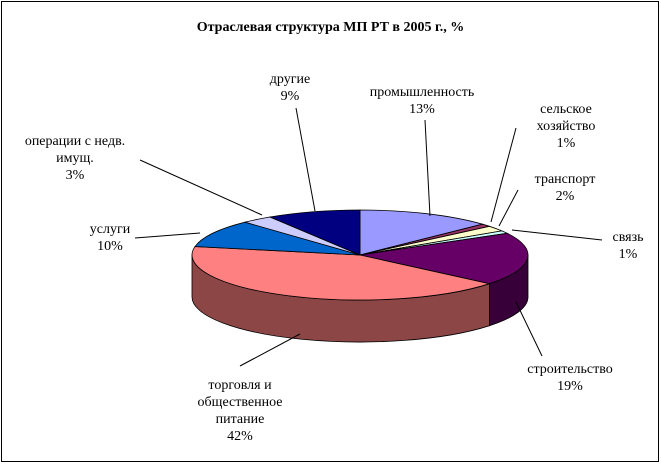 This screenshot has width=661, height=464. I want to click on data-label: услуги 10%, so click(110, 238).